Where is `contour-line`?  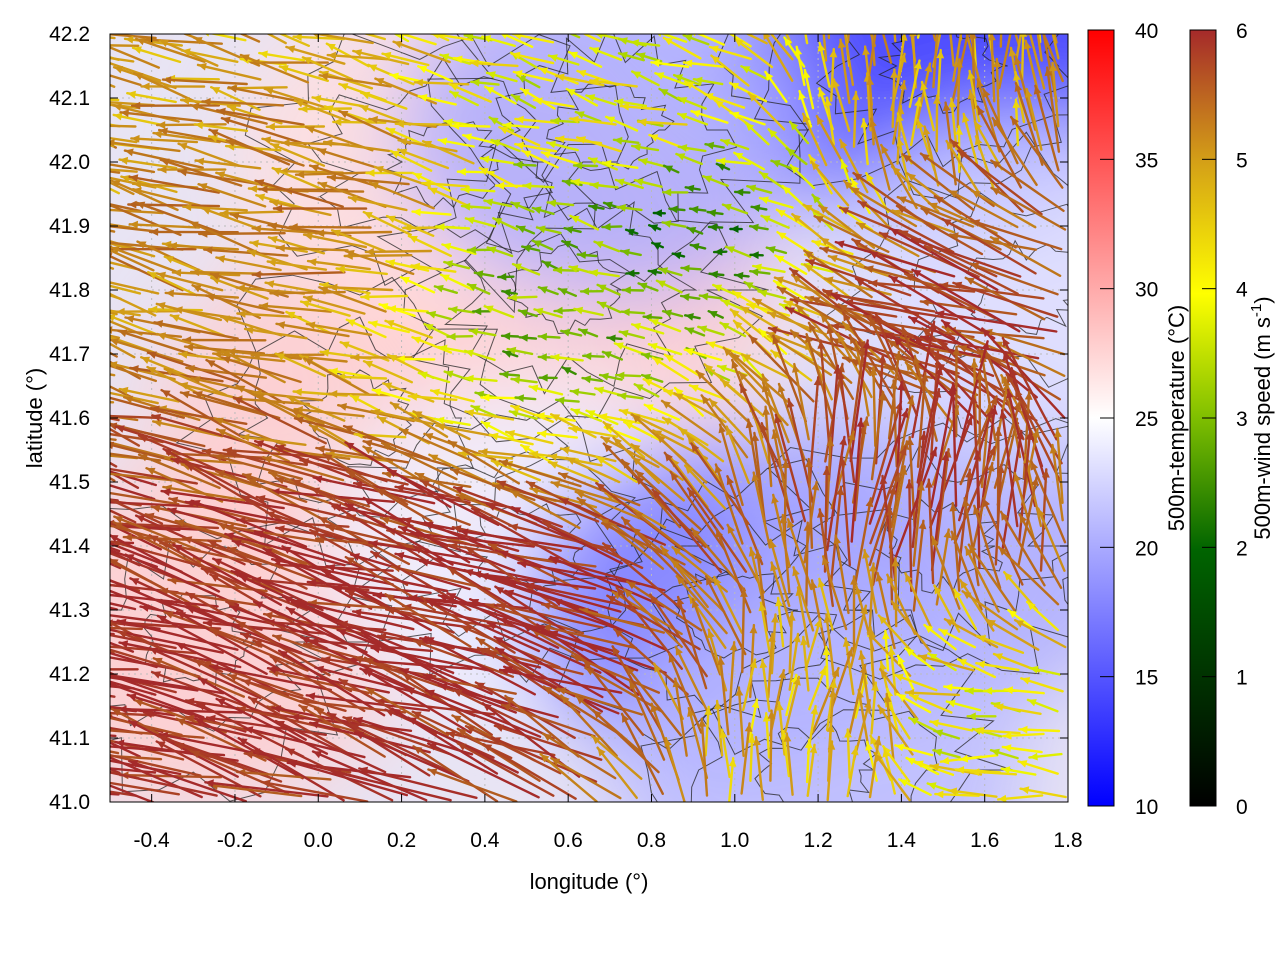 contour-line is located at coordinates (618, 158).